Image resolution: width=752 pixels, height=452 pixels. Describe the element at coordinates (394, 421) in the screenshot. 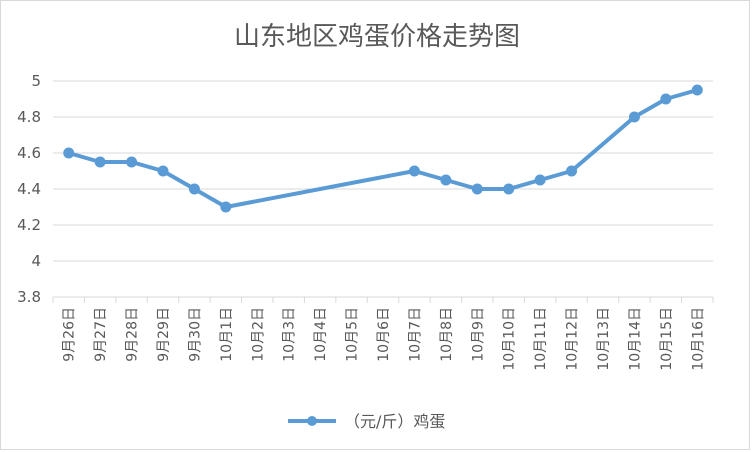

I see `legend-label: （元/斤）鸡蛋` at that location.